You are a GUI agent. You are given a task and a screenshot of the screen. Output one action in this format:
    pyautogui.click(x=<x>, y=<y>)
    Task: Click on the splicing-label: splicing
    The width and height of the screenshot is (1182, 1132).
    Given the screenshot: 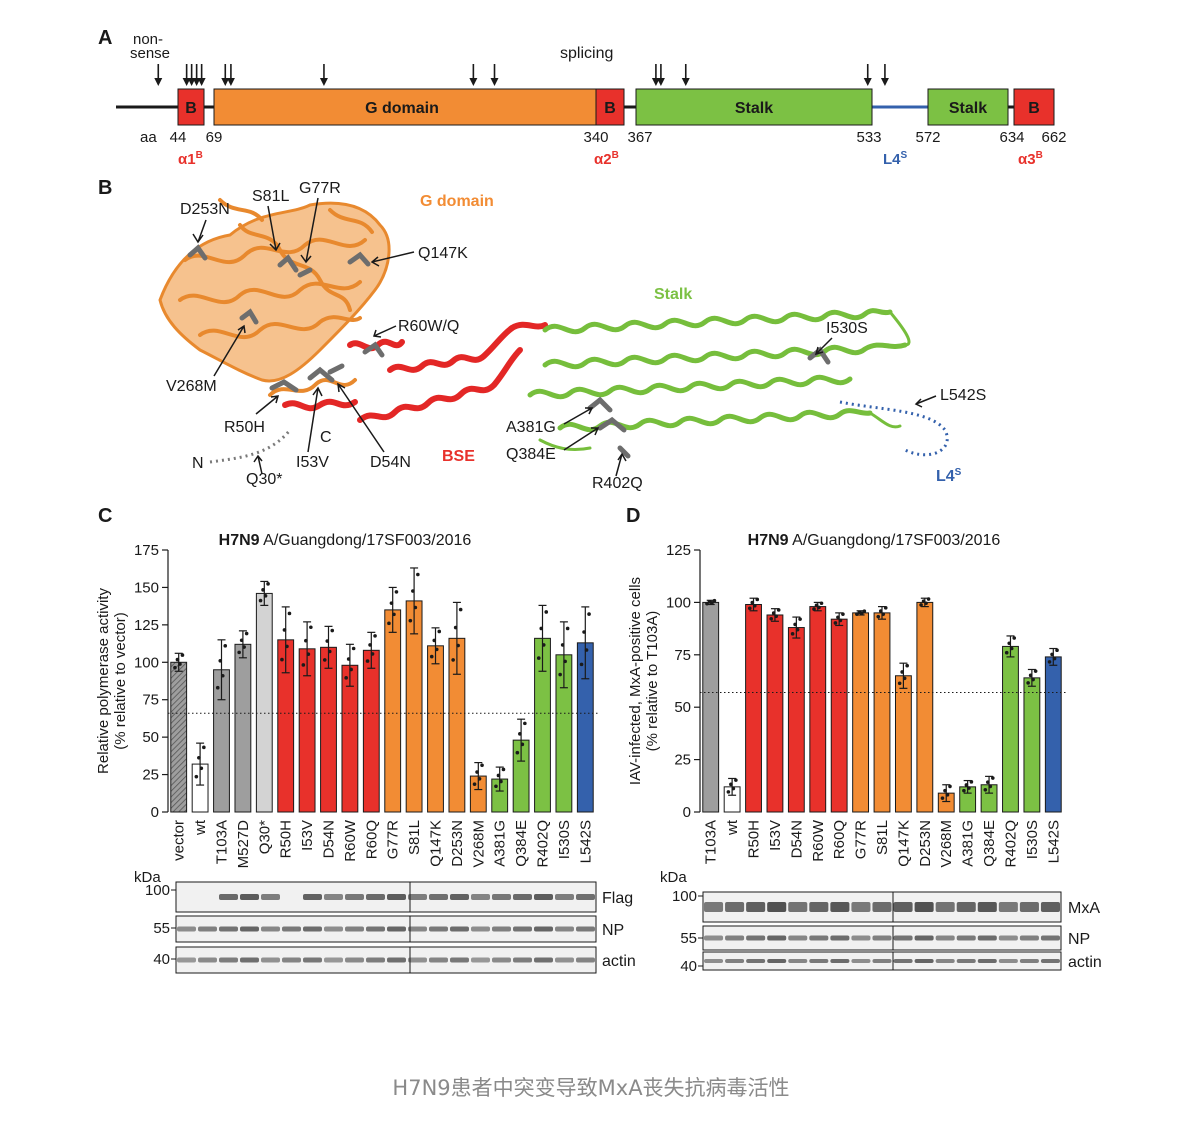 What is the action you would take?
    pyautogui.click(x=586, y=53)
    